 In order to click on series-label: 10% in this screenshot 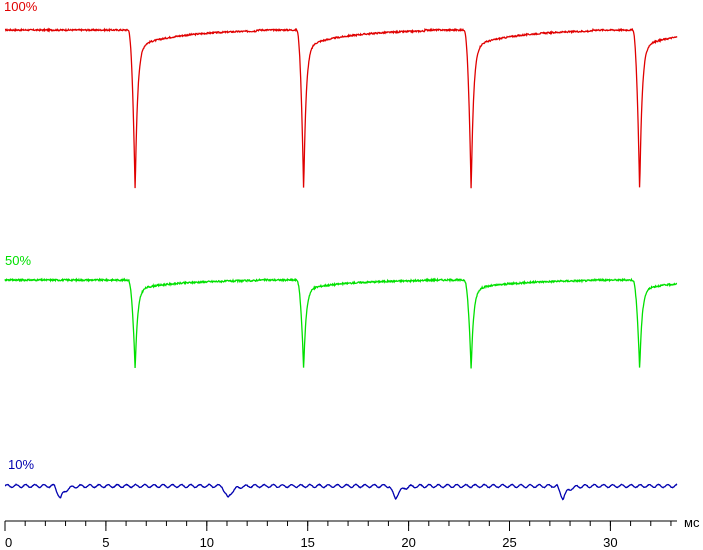, I will do `click(21, 464)`.